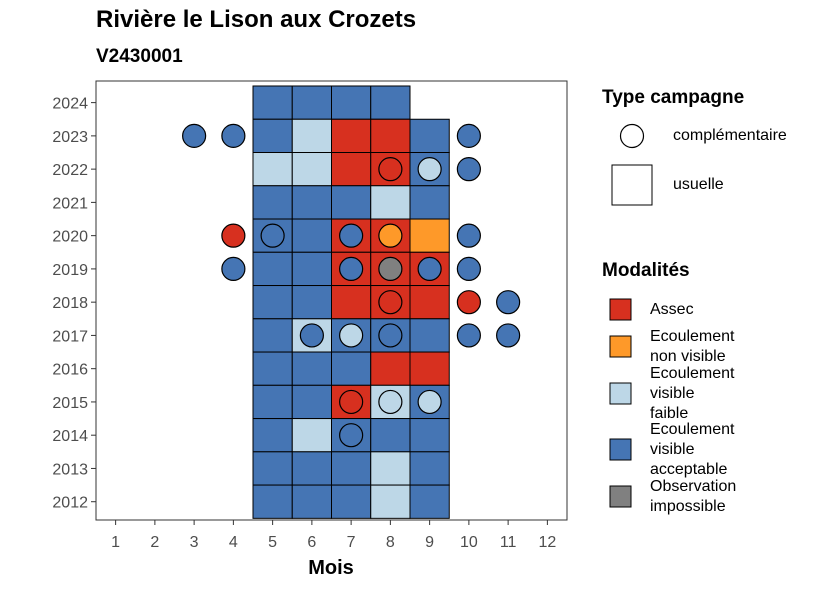 The height and width of the screenshot is (590, 826). Describe the element at coordinates (331, 568) in the screenshot. I see `x-axis-label: Mois` at that location.